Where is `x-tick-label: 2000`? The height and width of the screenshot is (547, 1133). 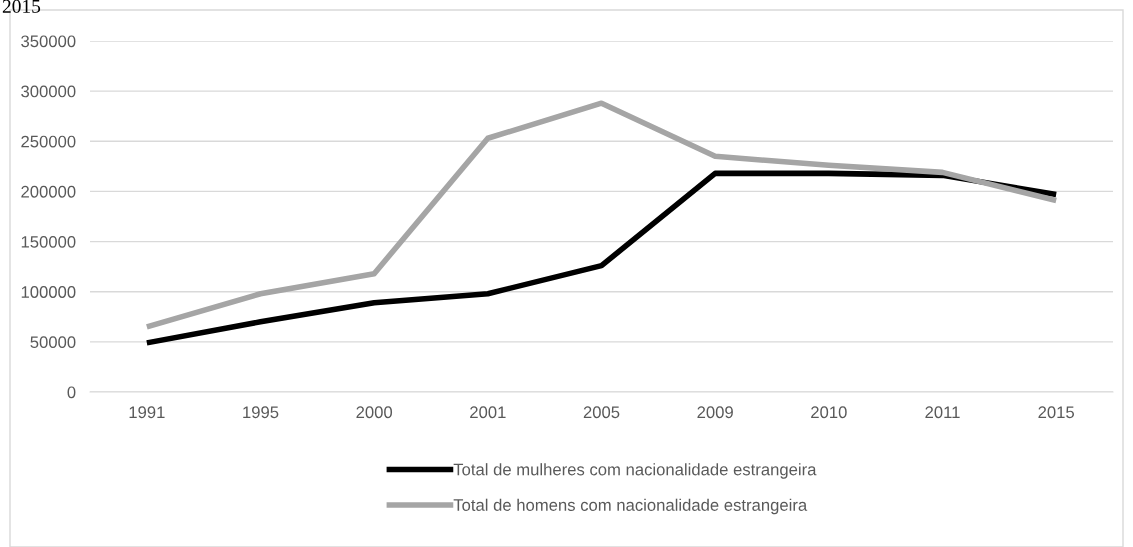 x-tick-label: 2000 is located at coordinates (374, 412).